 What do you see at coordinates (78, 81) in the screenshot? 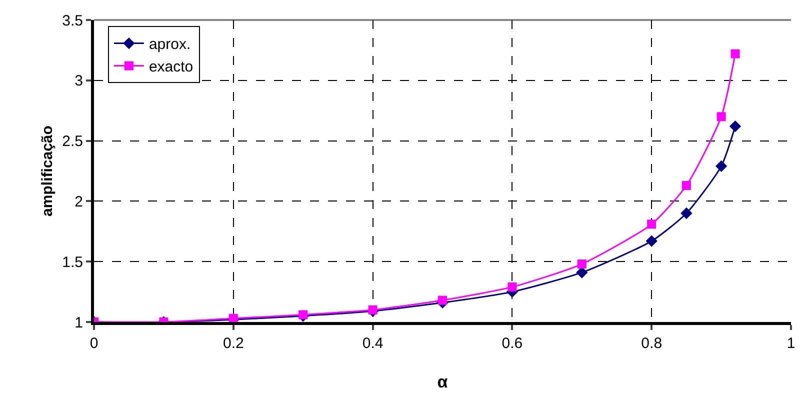
I see `y-tick-label: 3` at bounding box center [78, 81].